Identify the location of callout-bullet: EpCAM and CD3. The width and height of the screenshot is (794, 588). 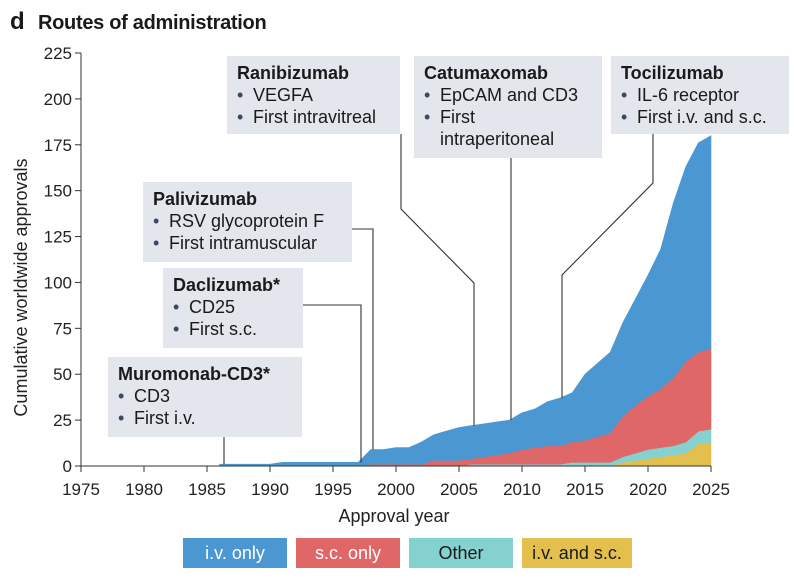
(508, 95).